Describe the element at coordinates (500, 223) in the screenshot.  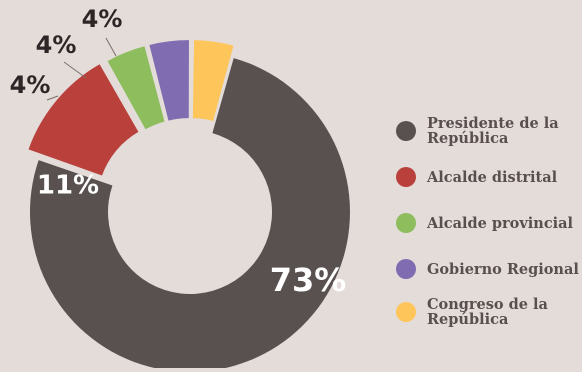
I see `legend-label-alcalde-provincial: Alcalde provincial` at that location.